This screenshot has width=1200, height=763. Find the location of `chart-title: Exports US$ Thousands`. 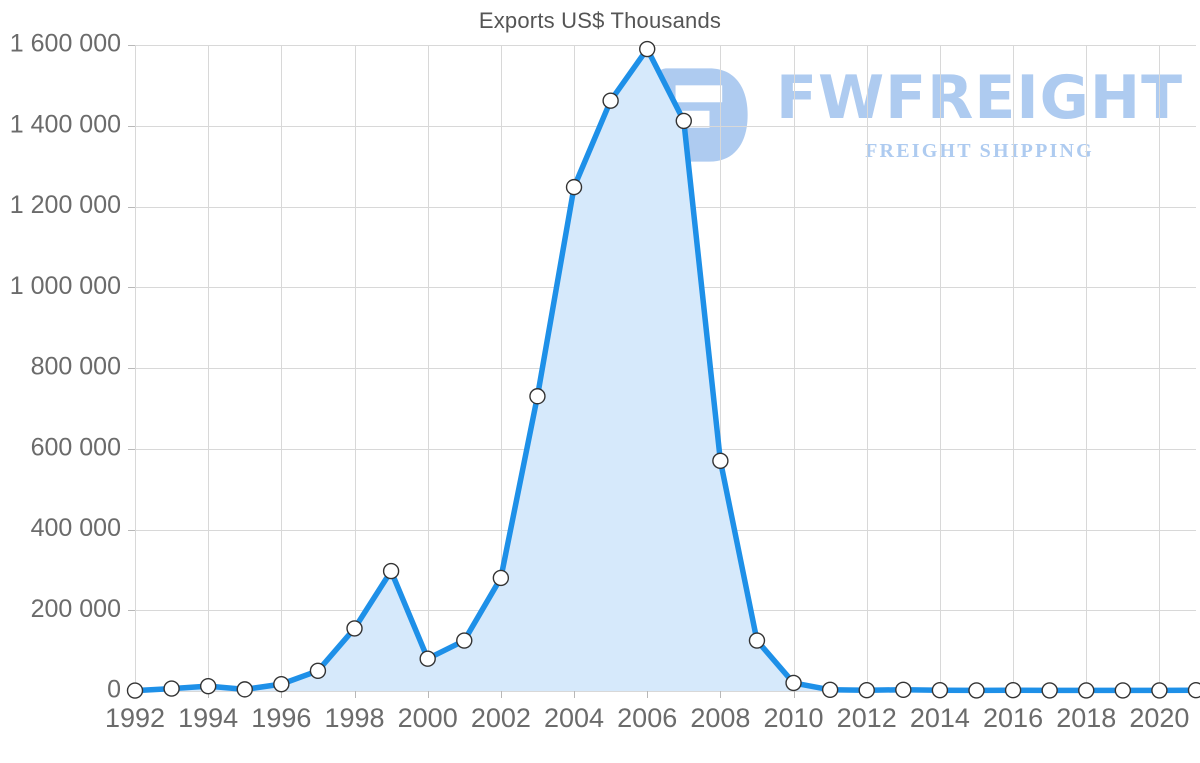

chart-title: Exports US$ Thousands is located at coordinates (600, 20).